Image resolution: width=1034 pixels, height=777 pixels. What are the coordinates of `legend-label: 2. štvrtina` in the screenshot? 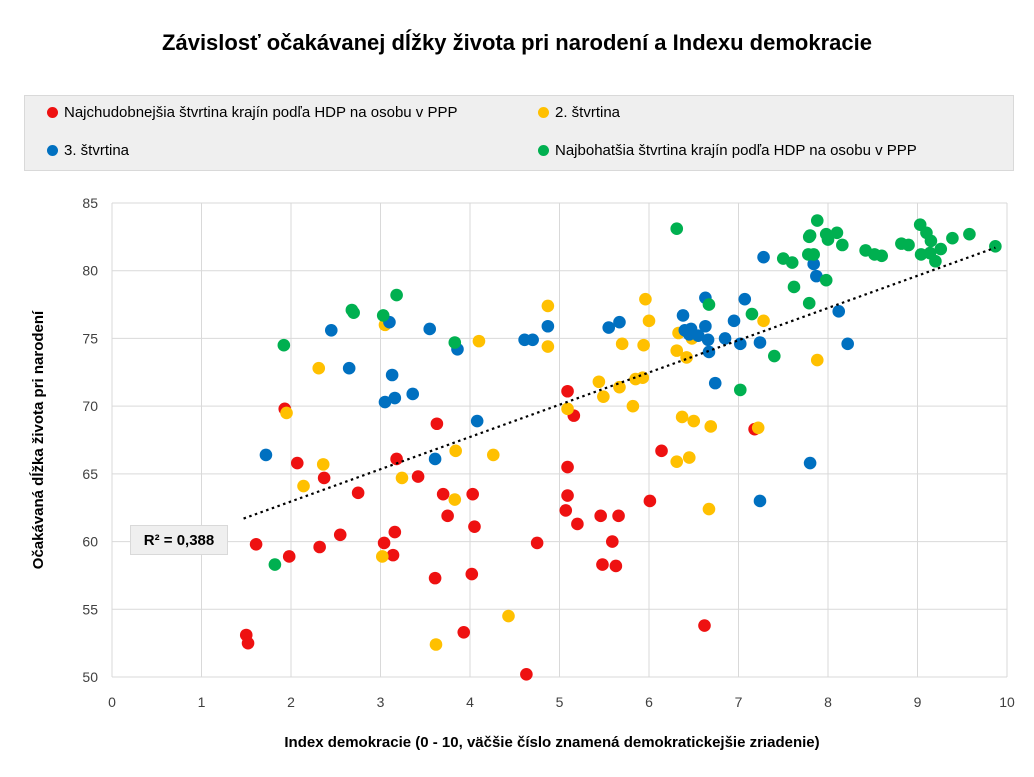 It's located at (588, 112).